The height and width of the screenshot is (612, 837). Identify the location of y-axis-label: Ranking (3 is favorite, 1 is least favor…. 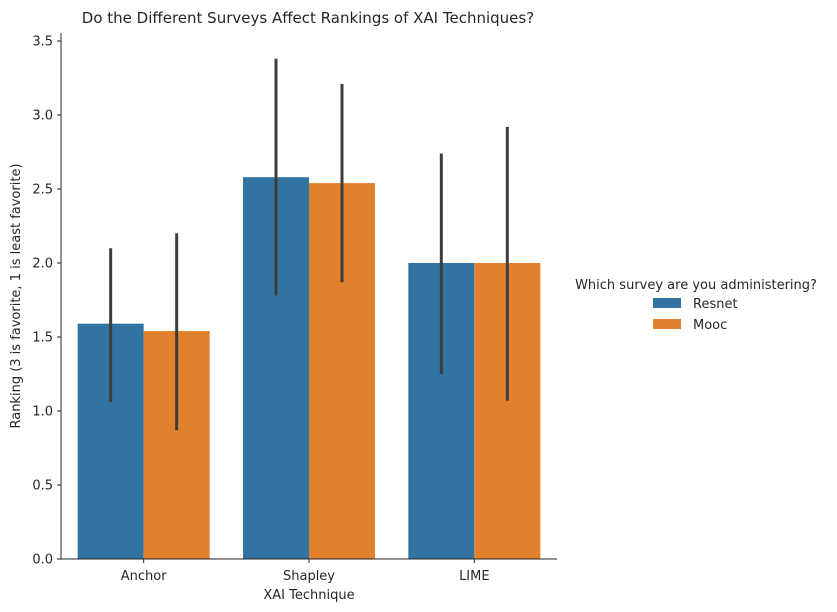
(16, 295).